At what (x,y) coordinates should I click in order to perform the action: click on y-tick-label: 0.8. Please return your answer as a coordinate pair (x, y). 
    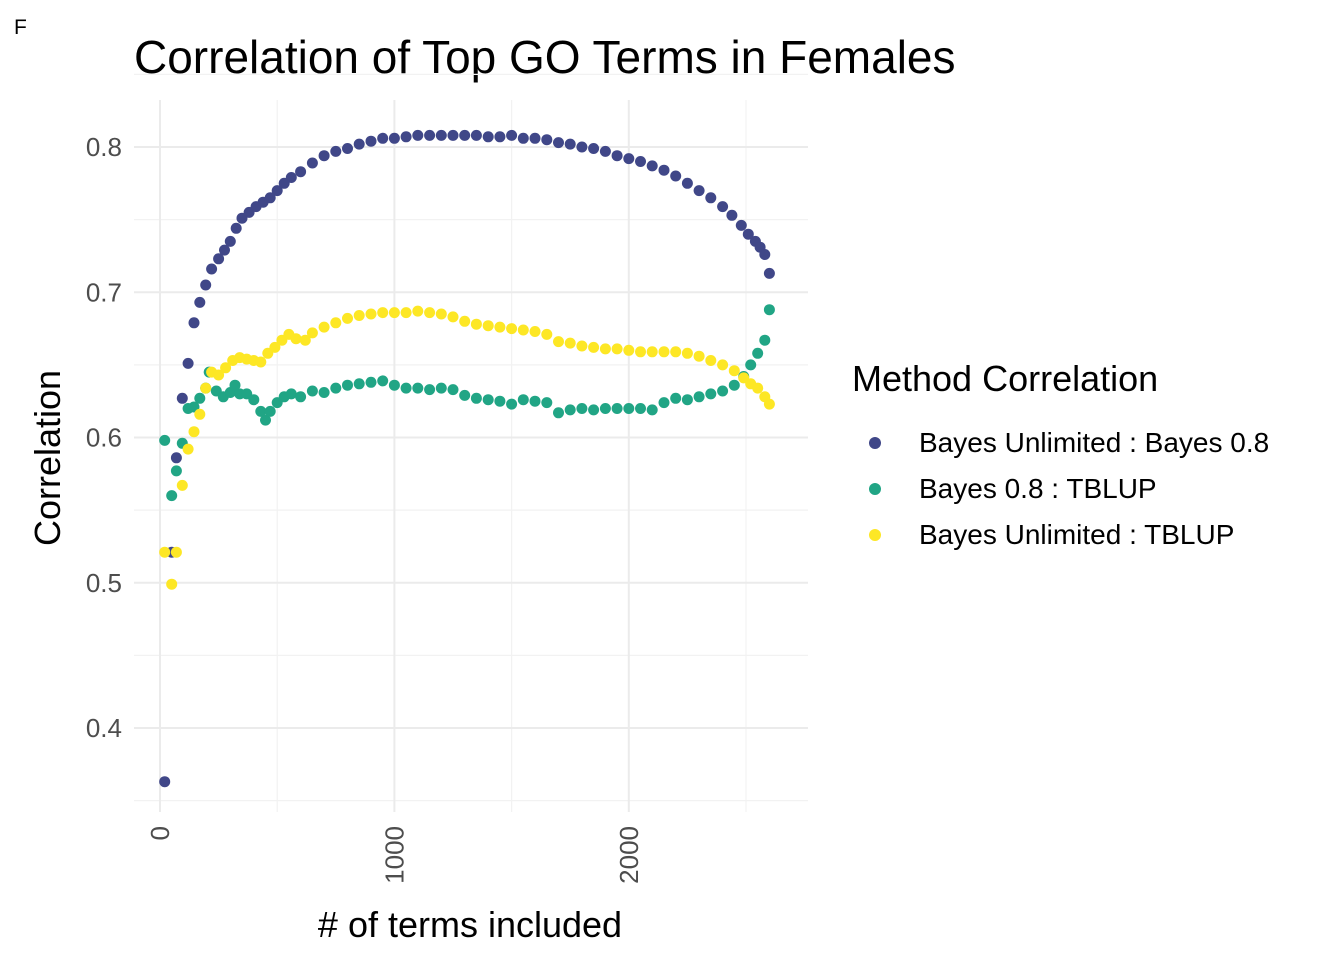
    Looking at the image, I should click on (104, 147).